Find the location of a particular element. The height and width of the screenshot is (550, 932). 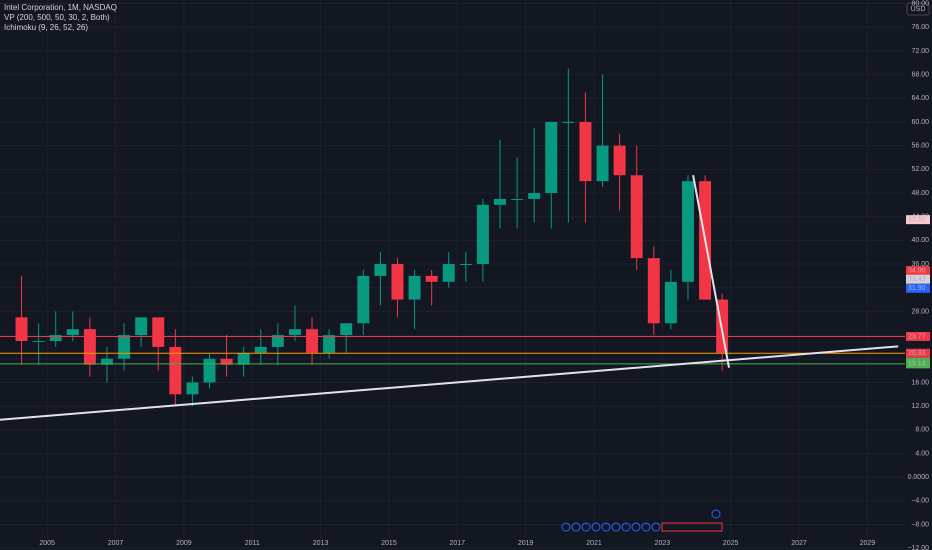

y-tick-label: 40.00 is located at coordinates (920, 240).